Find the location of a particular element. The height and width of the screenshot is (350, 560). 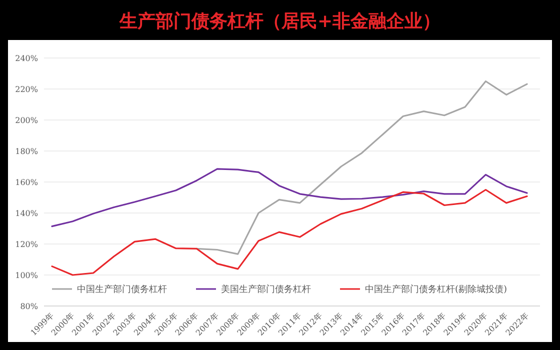

chart-title: 生产部门债务杠杆（居民+非金融企业） is located at coordinates (279, 21).